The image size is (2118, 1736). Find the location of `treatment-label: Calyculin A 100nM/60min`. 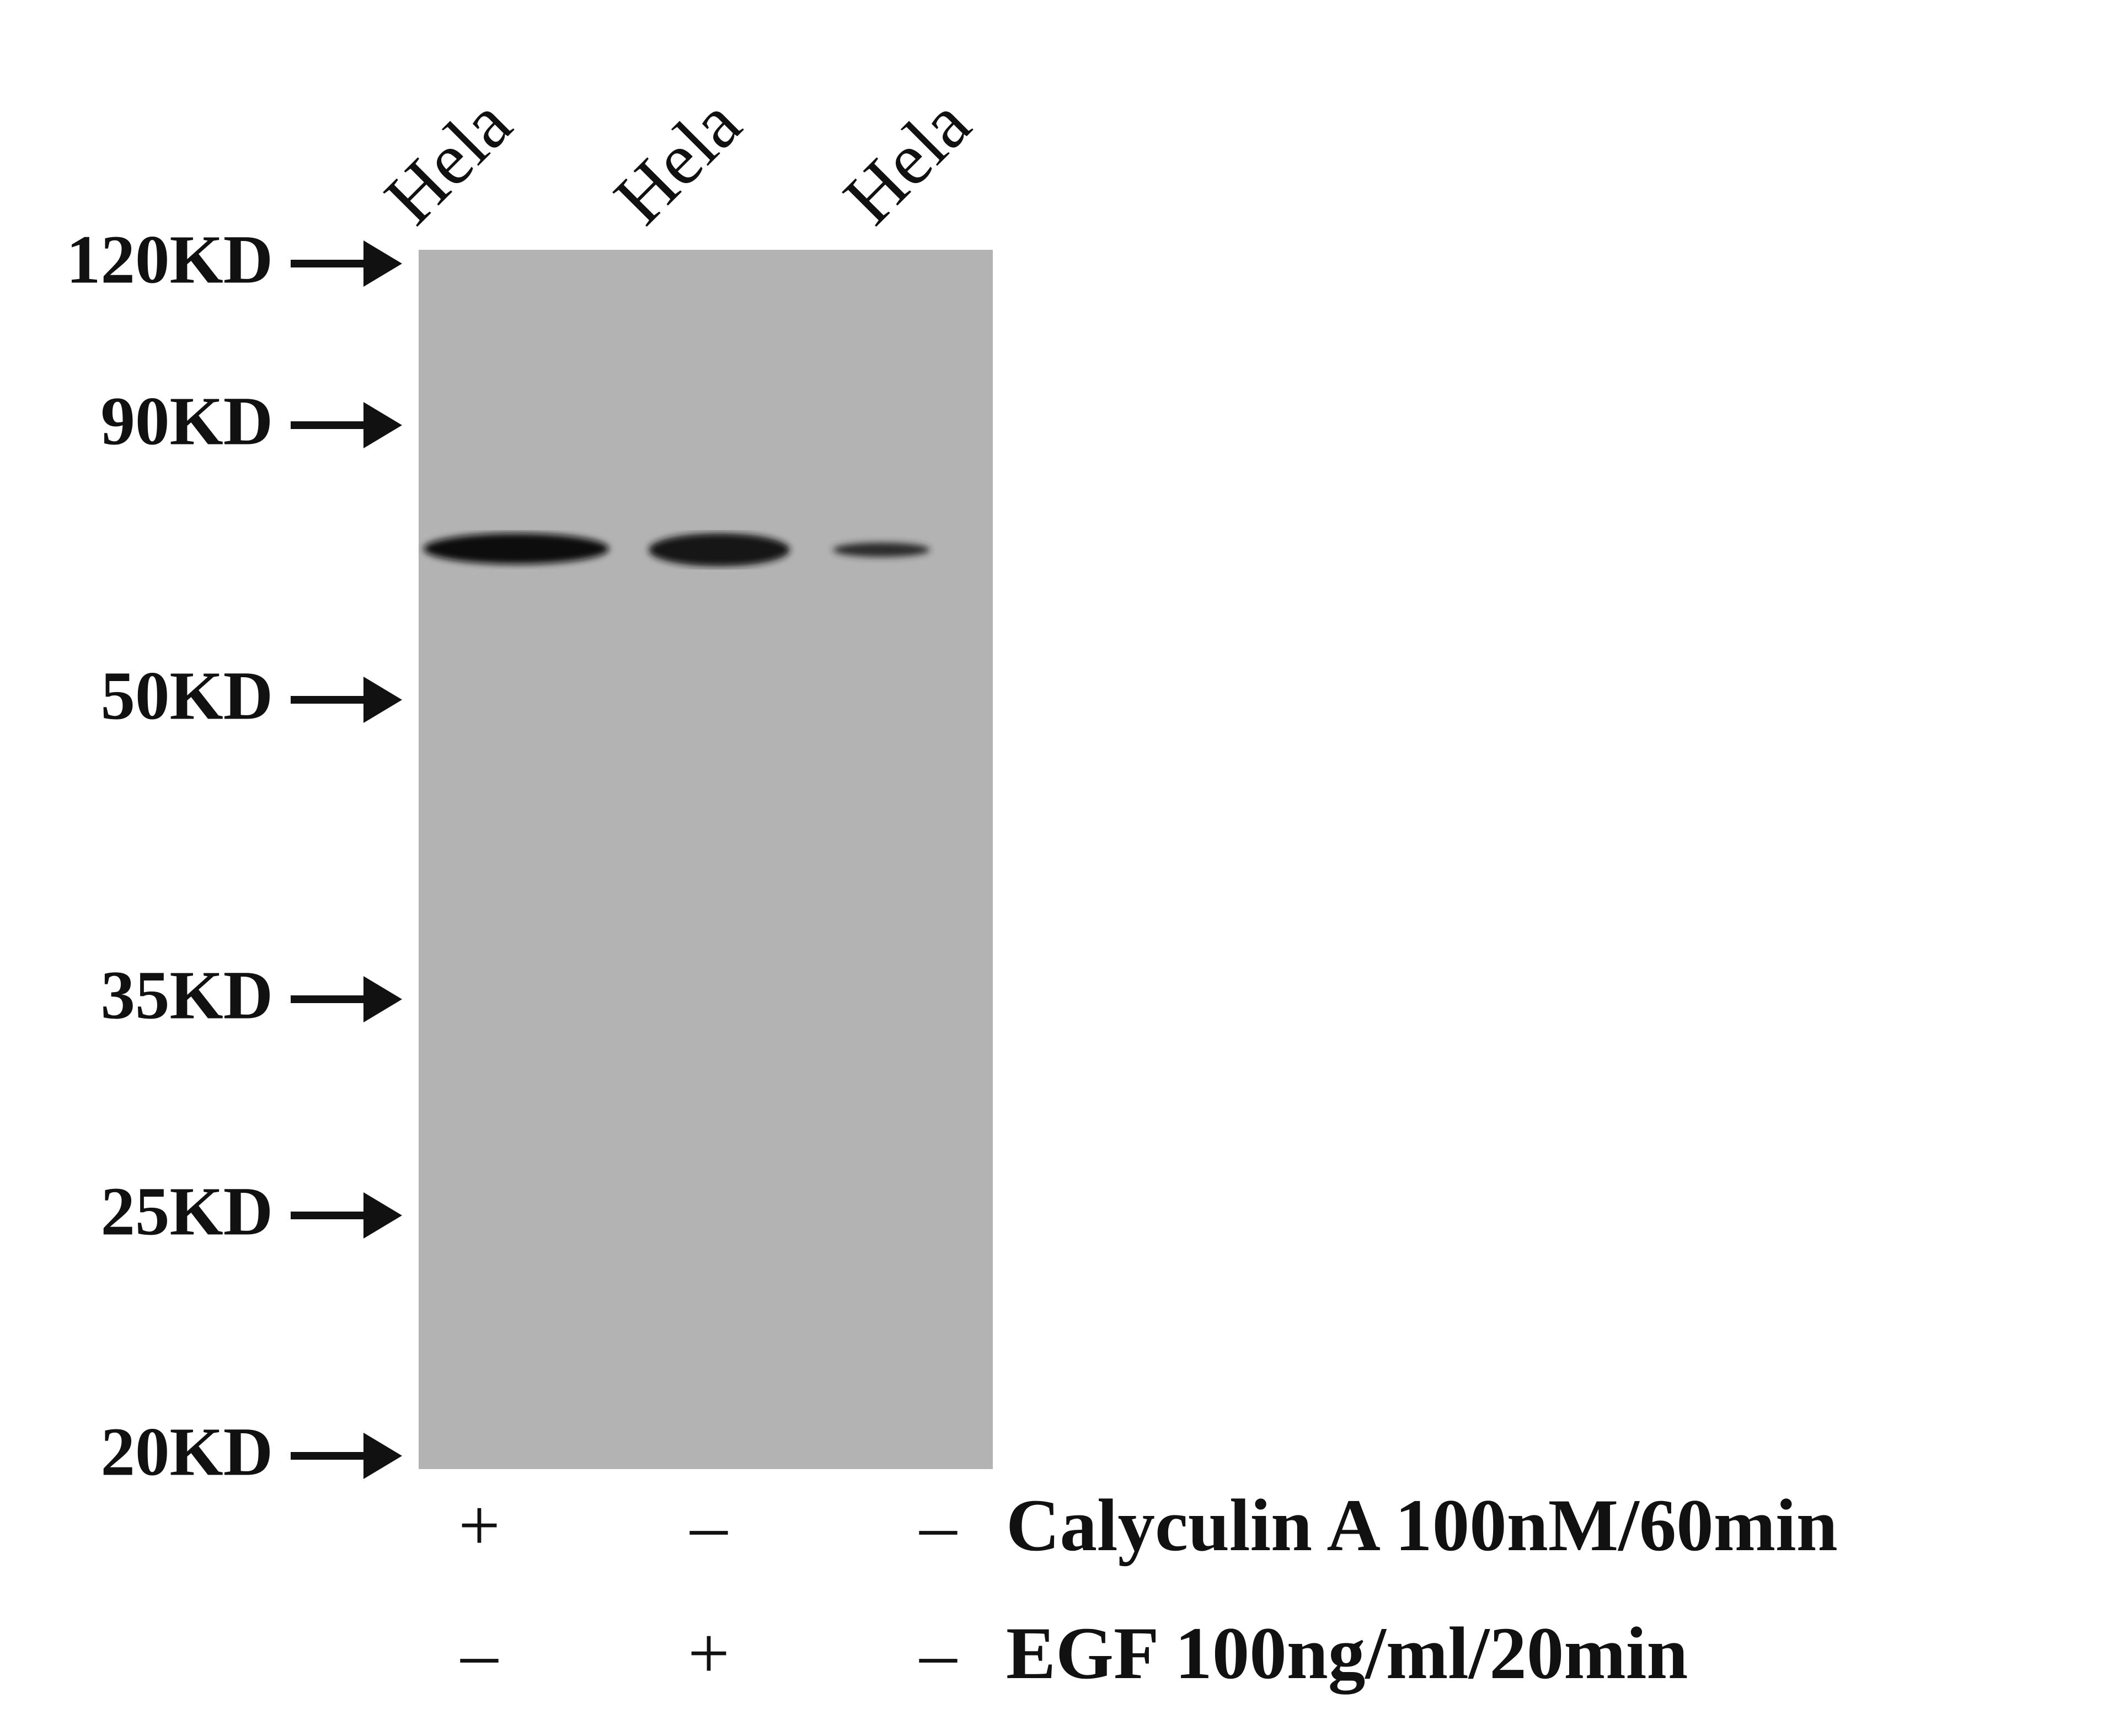

treatment-label: Calyculin A 100nM/60min is located at coordinates (1422, 1526).